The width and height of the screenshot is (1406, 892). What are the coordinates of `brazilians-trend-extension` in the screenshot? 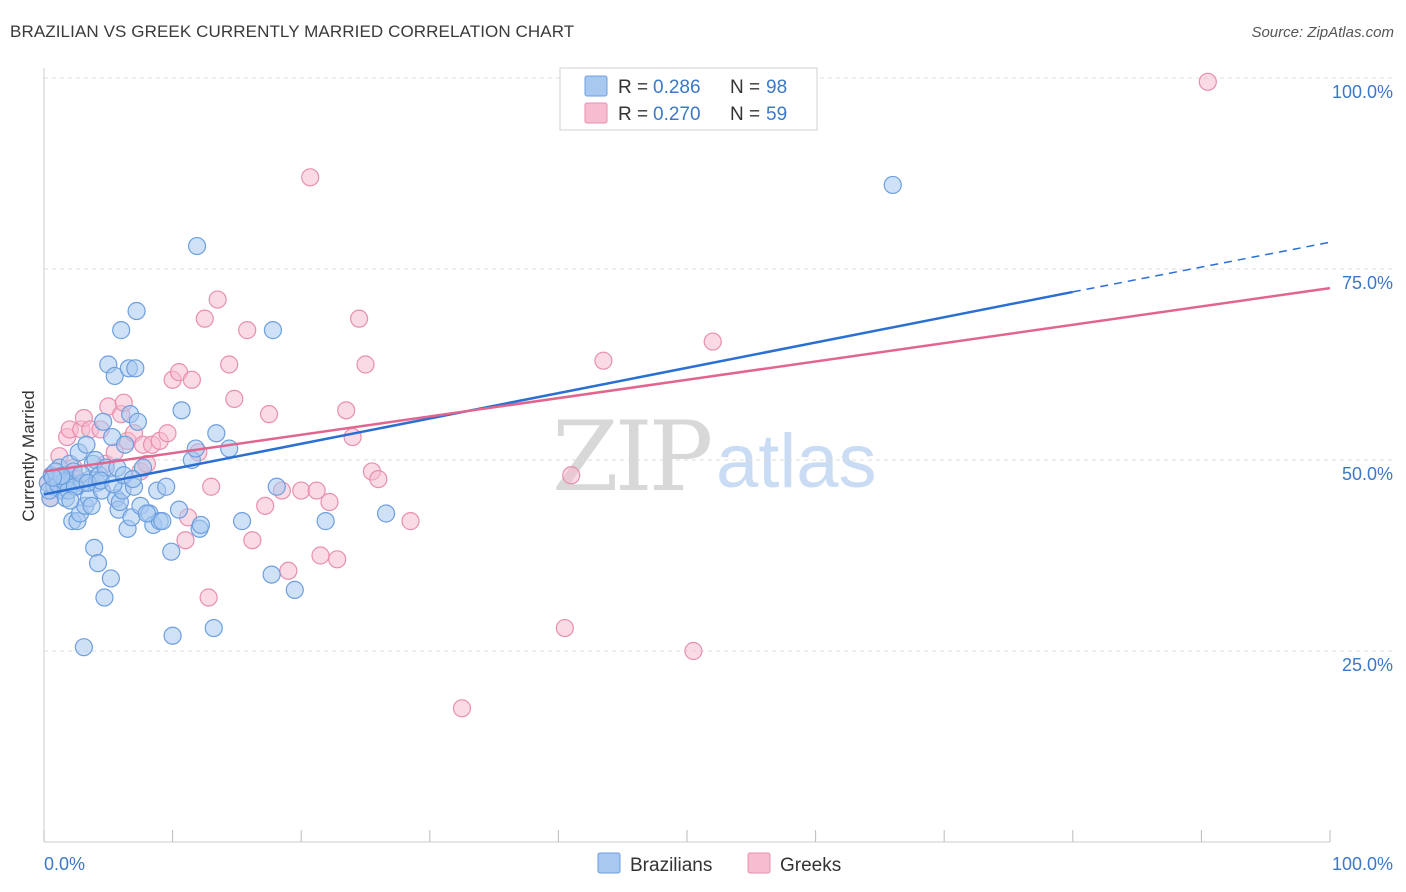 It's located at (1201, 267).